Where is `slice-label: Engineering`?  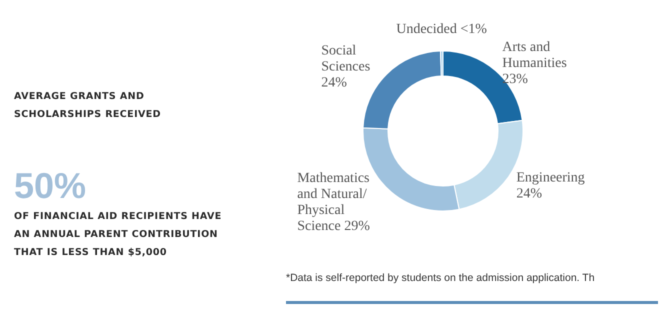 slice-label: Engineering is located at coordinates (550, 178).